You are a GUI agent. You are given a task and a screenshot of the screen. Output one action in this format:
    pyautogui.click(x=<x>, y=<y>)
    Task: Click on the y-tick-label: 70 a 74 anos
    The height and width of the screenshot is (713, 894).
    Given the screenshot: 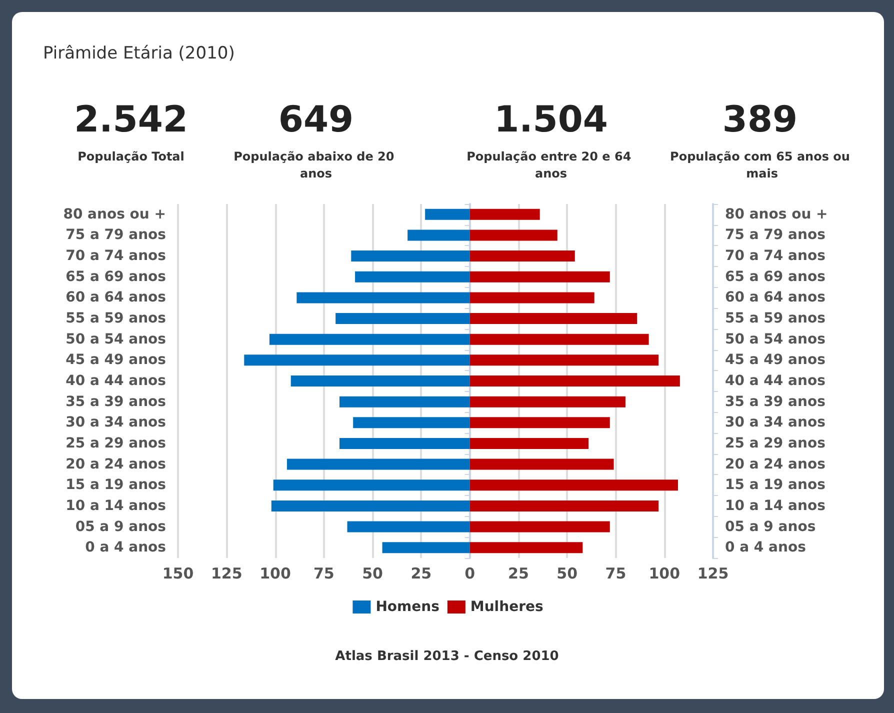 What is the action you would take?
    pyautogui.click(x=775, y=256)
    